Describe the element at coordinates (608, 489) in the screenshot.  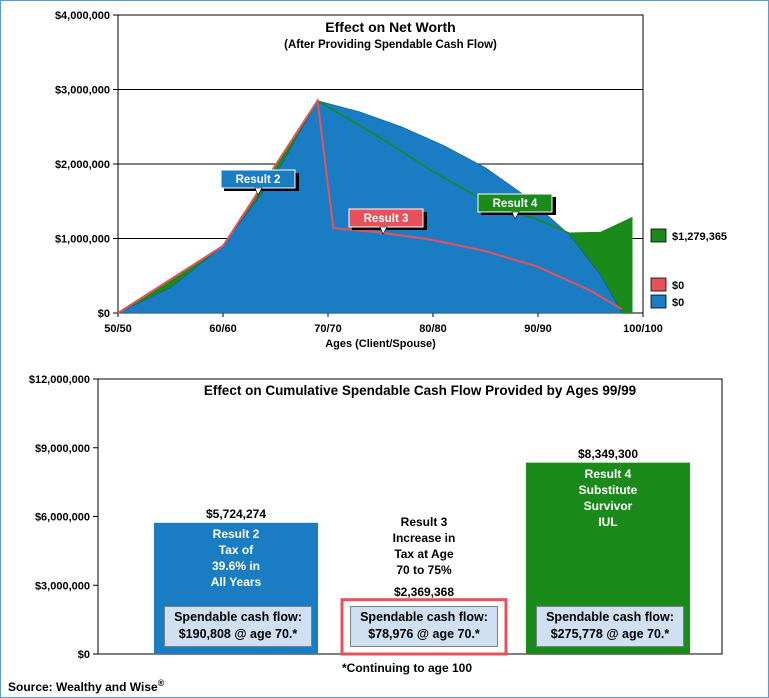
I see `bar-description-line: Substitute` at that location.